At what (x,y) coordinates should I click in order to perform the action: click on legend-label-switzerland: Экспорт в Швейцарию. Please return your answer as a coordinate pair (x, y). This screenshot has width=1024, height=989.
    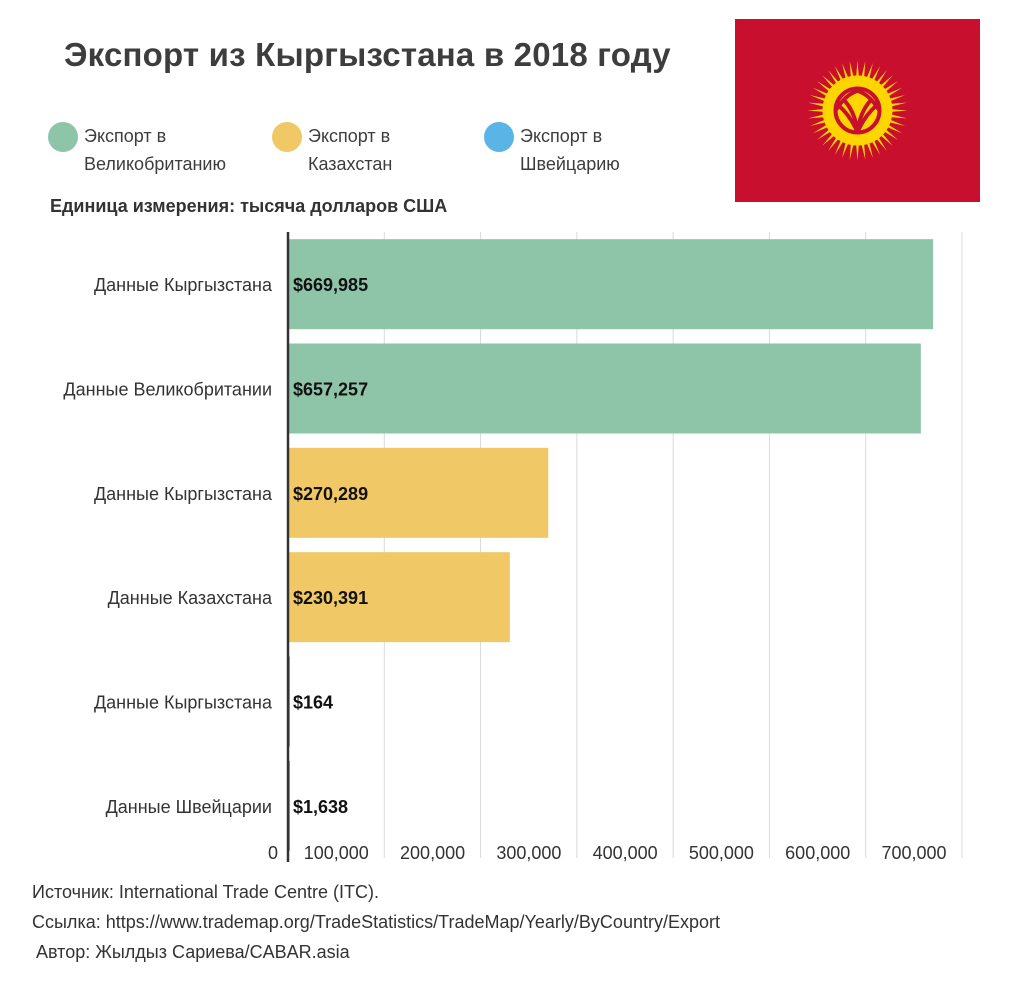
    Looking at the image, I should click on (570, 150).